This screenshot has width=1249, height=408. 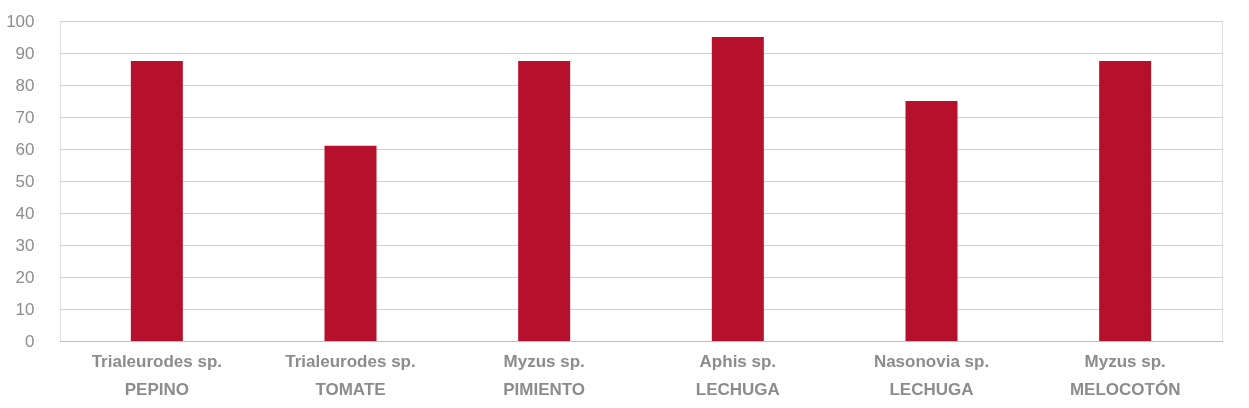 What do you see at coordinates (25, 53) in the screenshot?
I see `y-tick-label: 90` at bounding box center [25, 53].